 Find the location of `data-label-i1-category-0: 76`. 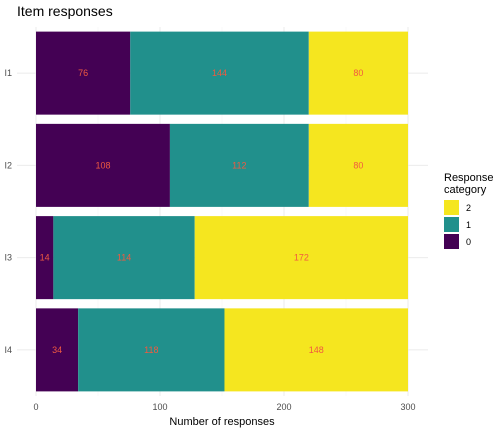

data-label-i1-category-0: 76 is located at coordinates (83, 73).